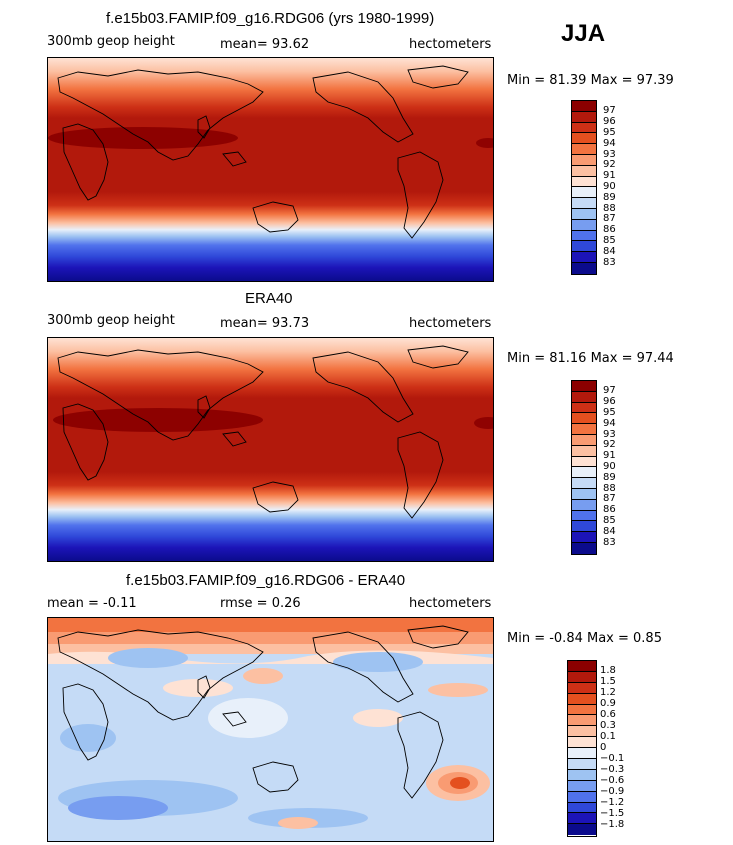 This screenshot has height=845, width=733. I want to click on colorbar-tick-label: 1.2, so click(608, 692).